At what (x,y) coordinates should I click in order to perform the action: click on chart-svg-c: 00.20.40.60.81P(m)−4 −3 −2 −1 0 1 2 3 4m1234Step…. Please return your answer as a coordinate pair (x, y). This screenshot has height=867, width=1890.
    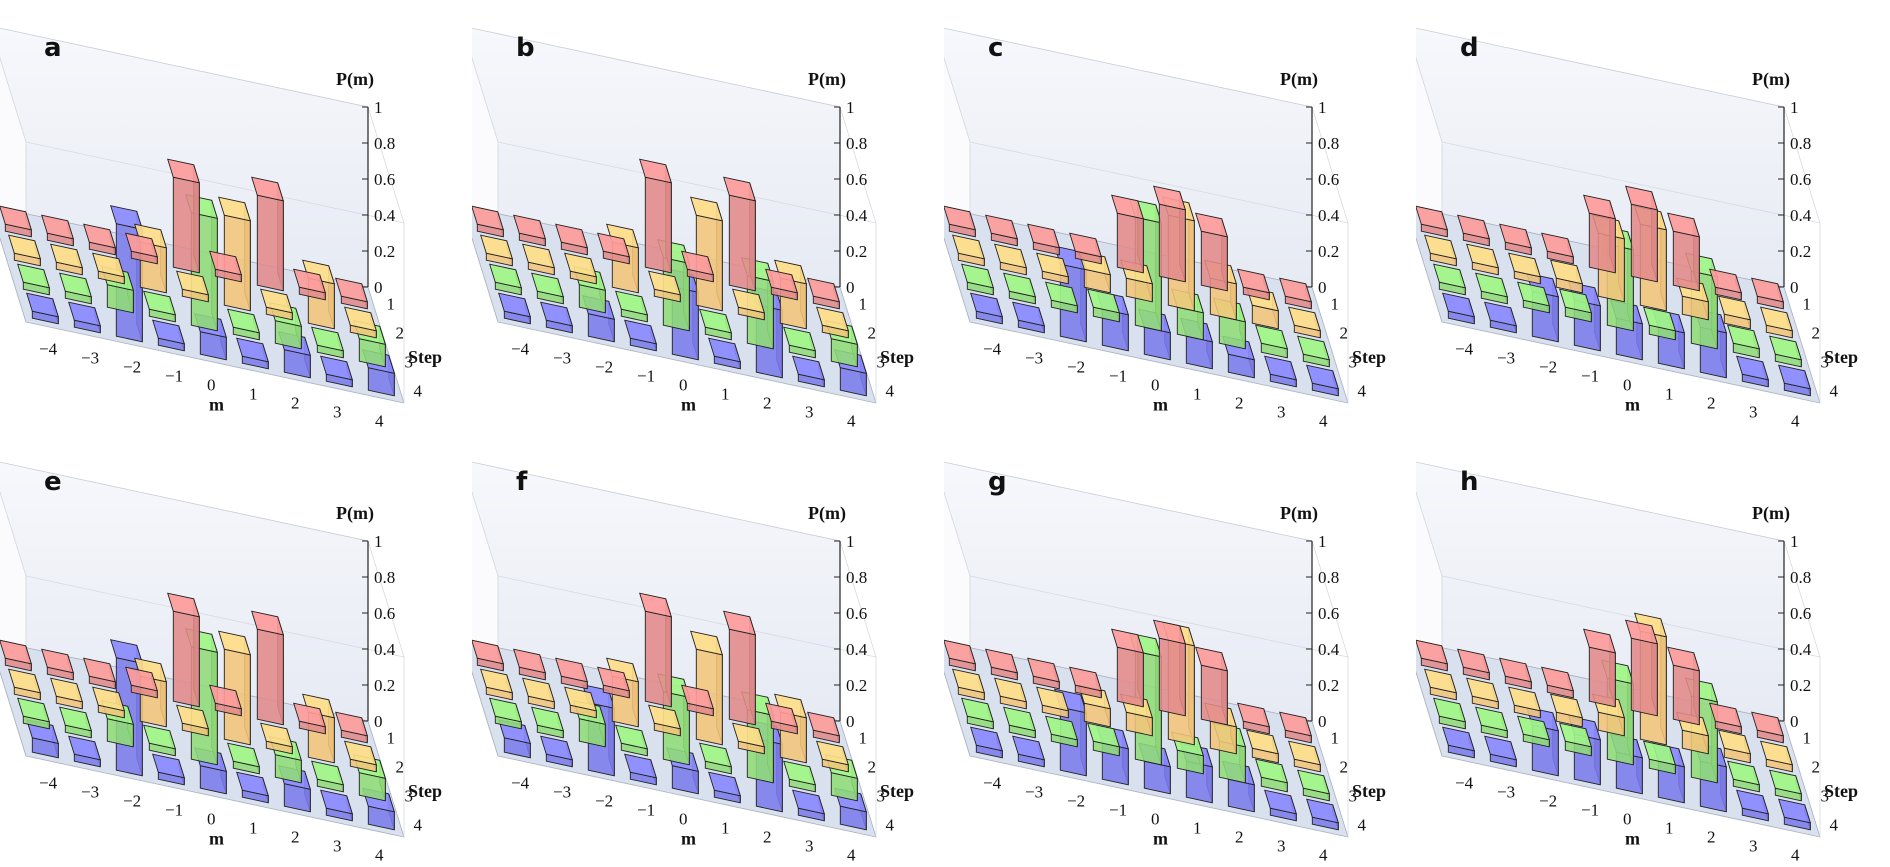
    Looking at the image, I should click on (1165, 229).